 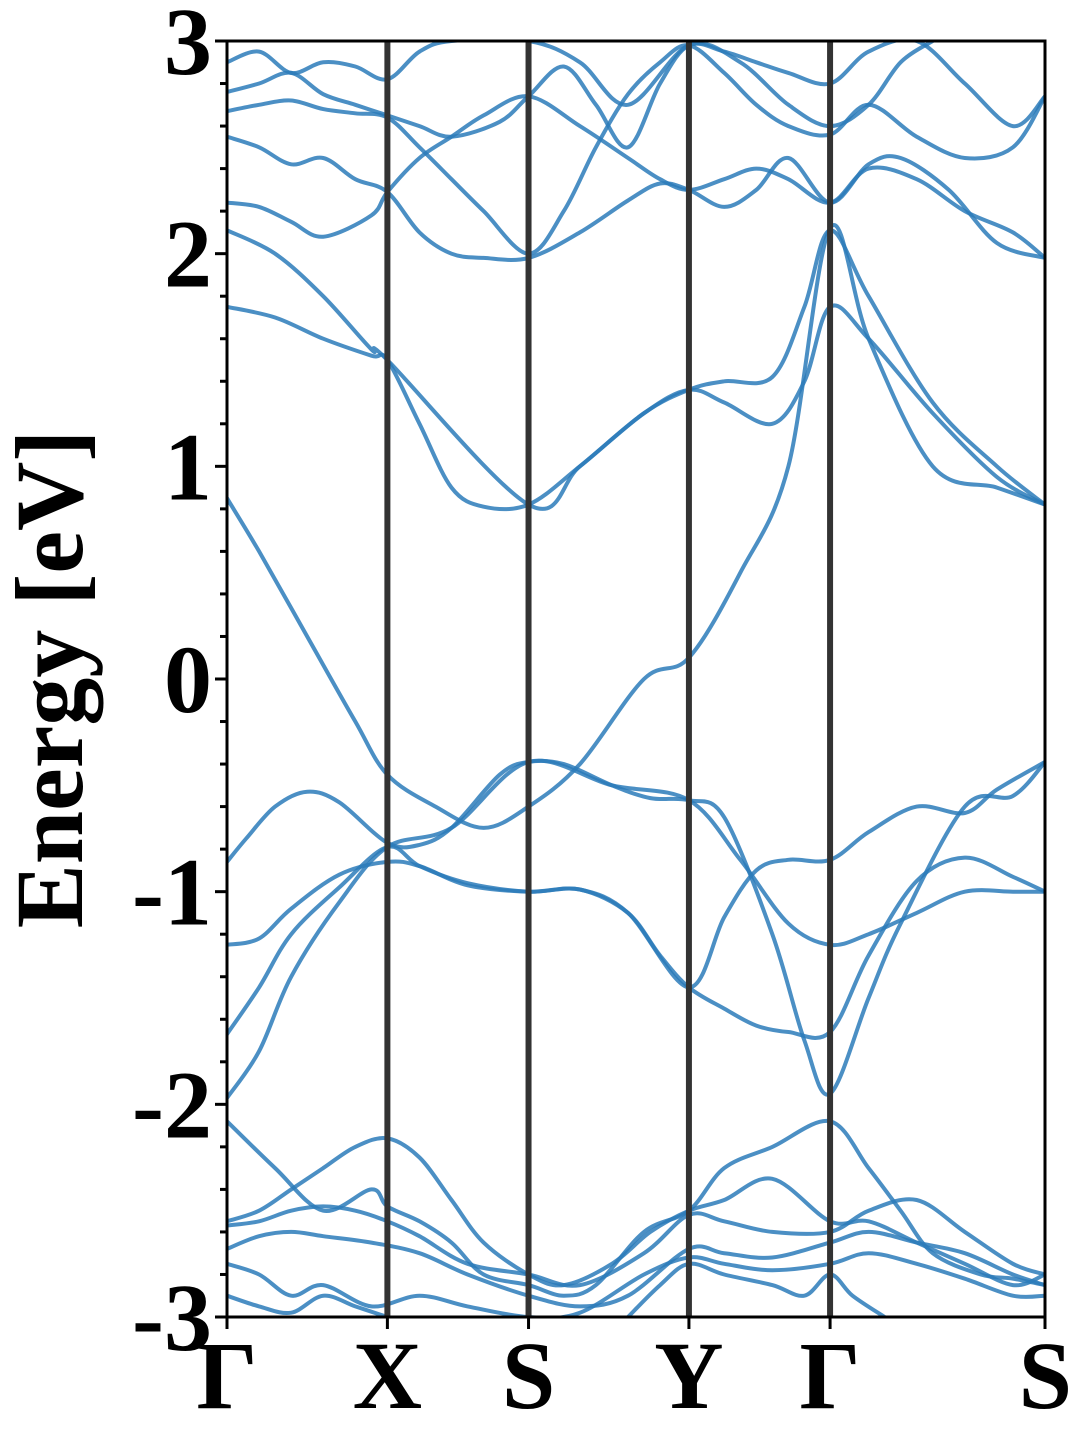 What do you see at coordinates (188, 466) in the screenshot?
I see `y-tick-label: 1` at bounding box center [188, 466].